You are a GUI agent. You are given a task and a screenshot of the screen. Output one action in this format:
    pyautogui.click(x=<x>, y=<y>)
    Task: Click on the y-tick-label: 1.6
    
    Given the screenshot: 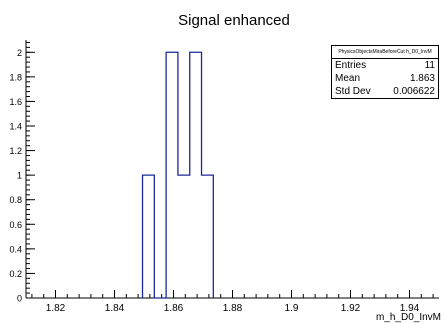 What is the action you would take?
    pyautogui.click(x=15, y=102)
    